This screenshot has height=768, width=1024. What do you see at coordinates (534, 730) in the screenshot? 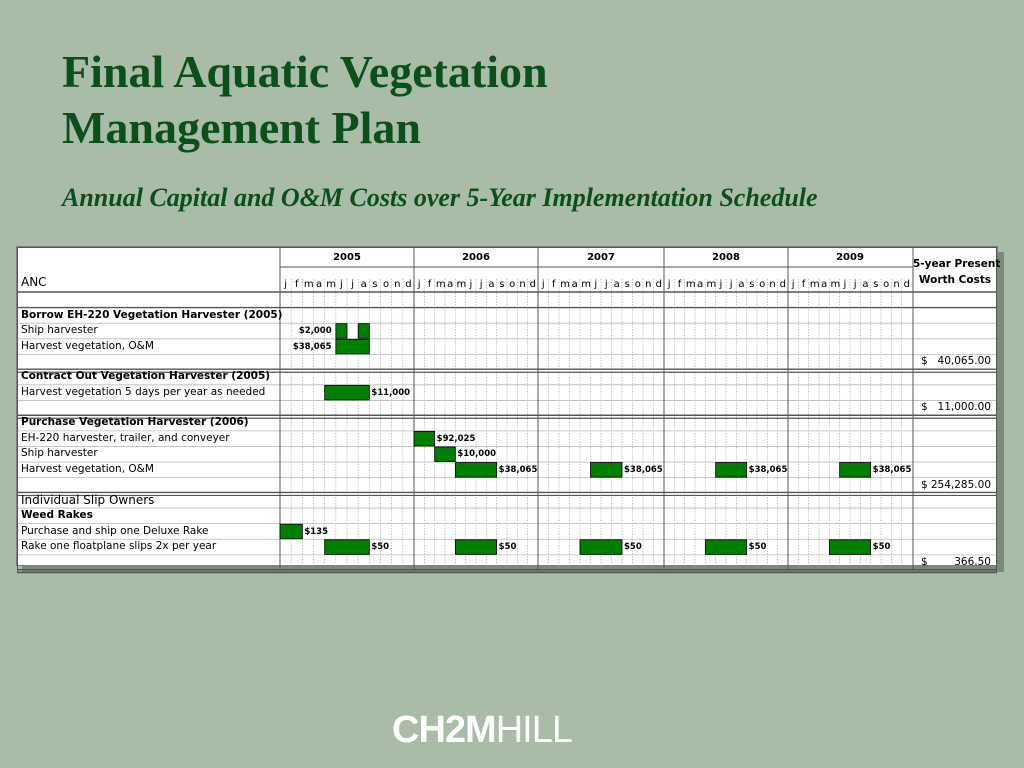
I see `logo-light-text: HILL` at bounding box center [534, 730].